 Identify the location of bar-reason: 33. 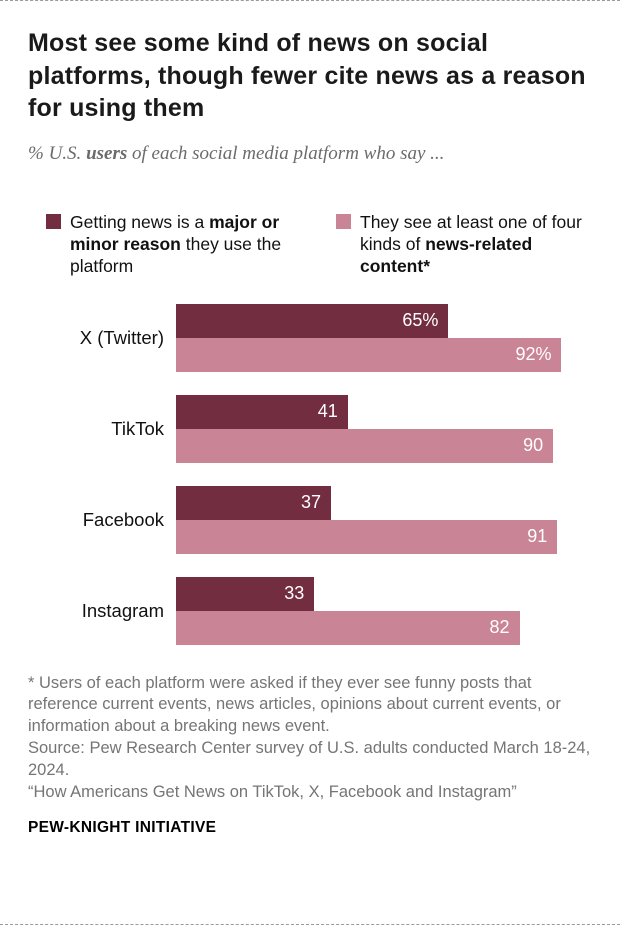
(245, 593).